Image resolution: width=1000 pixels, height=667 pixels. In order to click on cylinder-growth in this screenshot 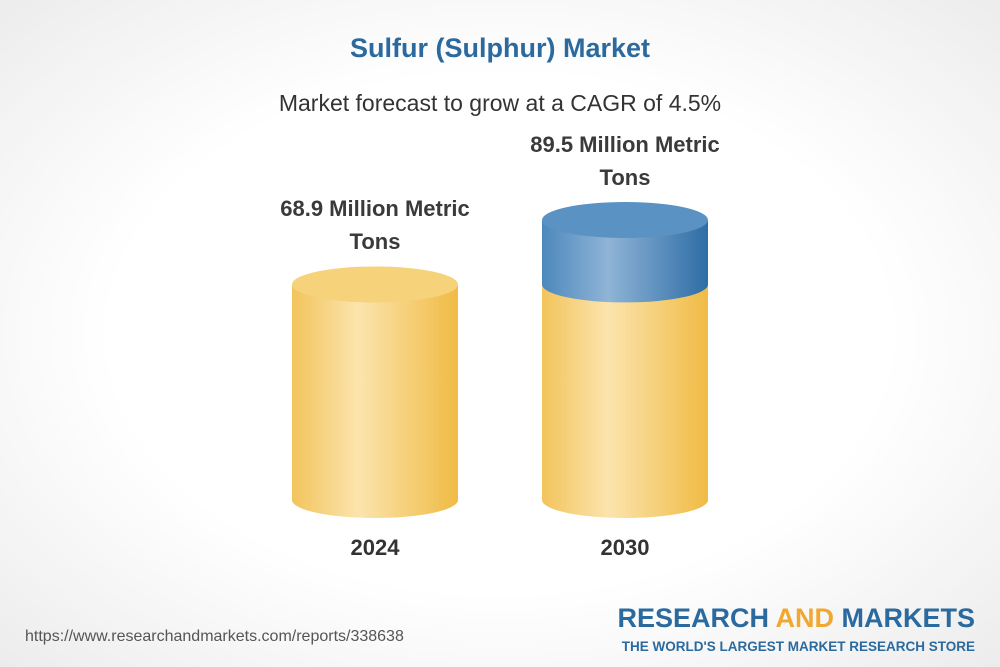, I will do `click(625, 261)`.